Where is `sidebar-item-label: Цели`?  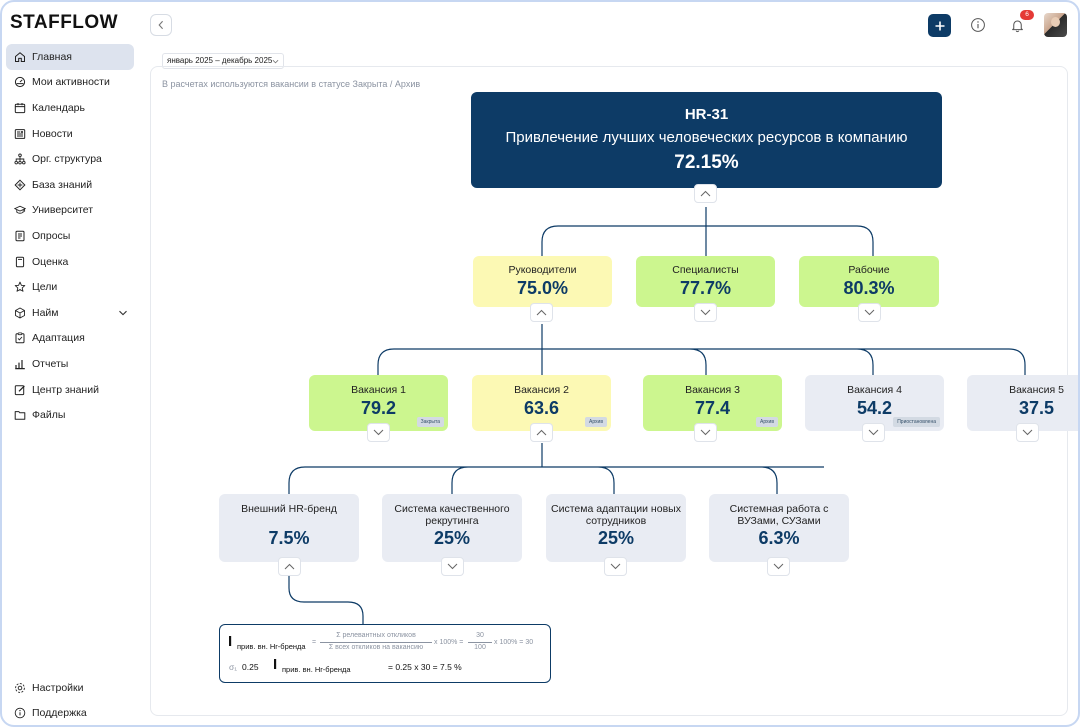
sidebar-item-label: Цели is located at coordinates (45, 287).